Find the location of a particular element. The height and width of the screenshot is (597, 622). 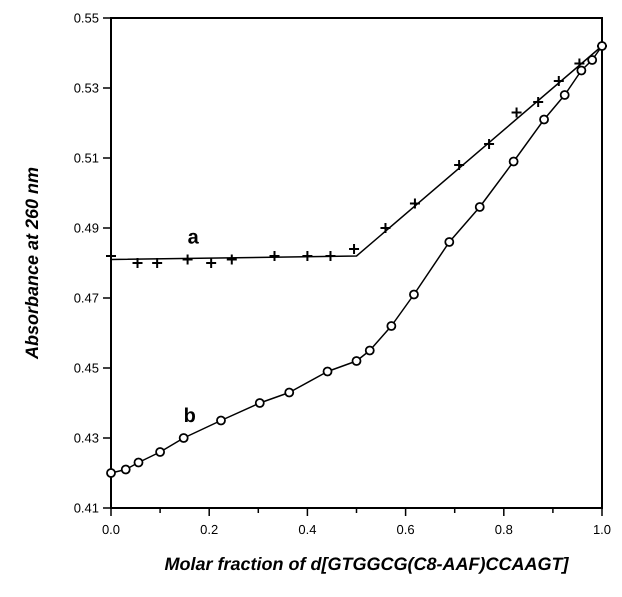

y-tick-label: 0.49 is located at coordinates (86, 228).